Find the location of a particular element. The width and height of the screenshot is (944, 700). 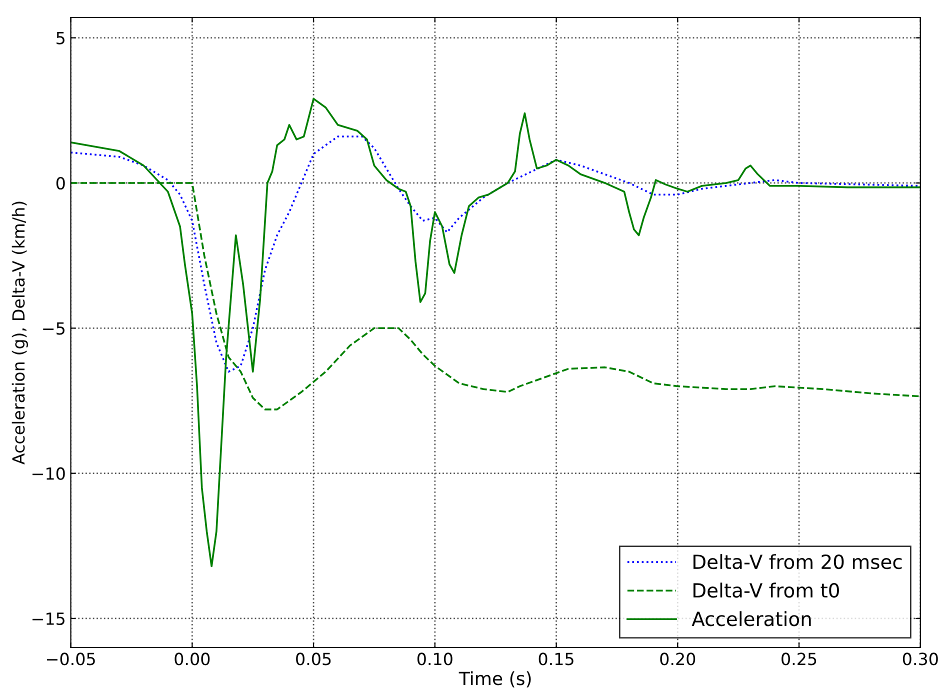

legend-label: Delta-V from 20 msec is located at coordinates (798, 562).